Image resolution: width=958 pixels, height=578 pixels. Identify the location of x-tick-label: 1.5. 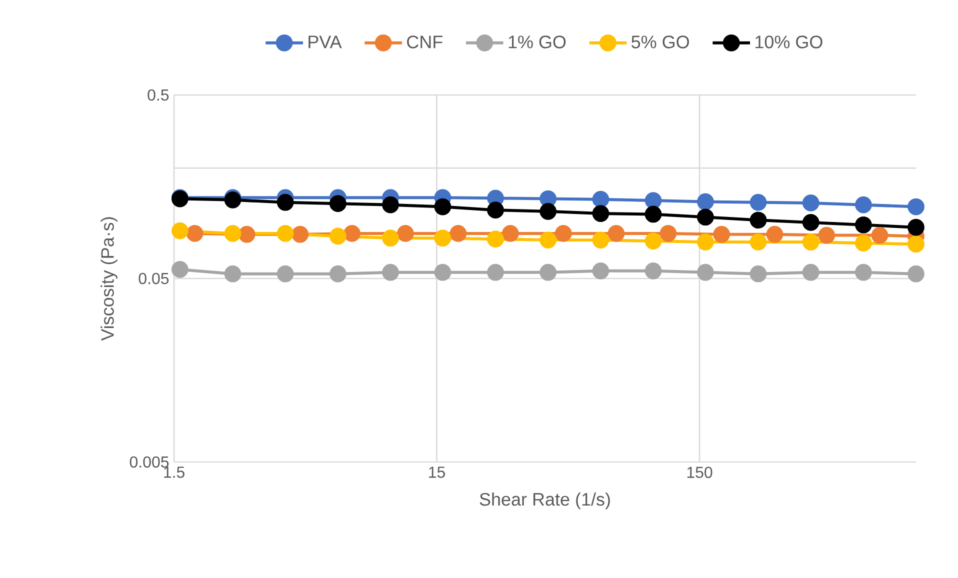
(174, 472).